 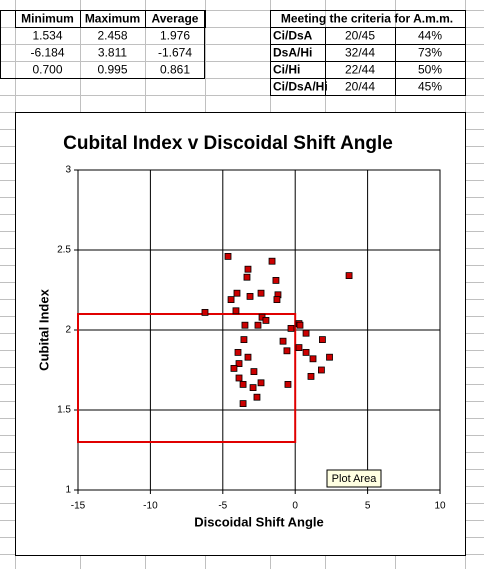 What do you see at coordinates (292, 53) in the screenshot?
I see `cell: DsA/Hi` at bounding box center [292, 53].